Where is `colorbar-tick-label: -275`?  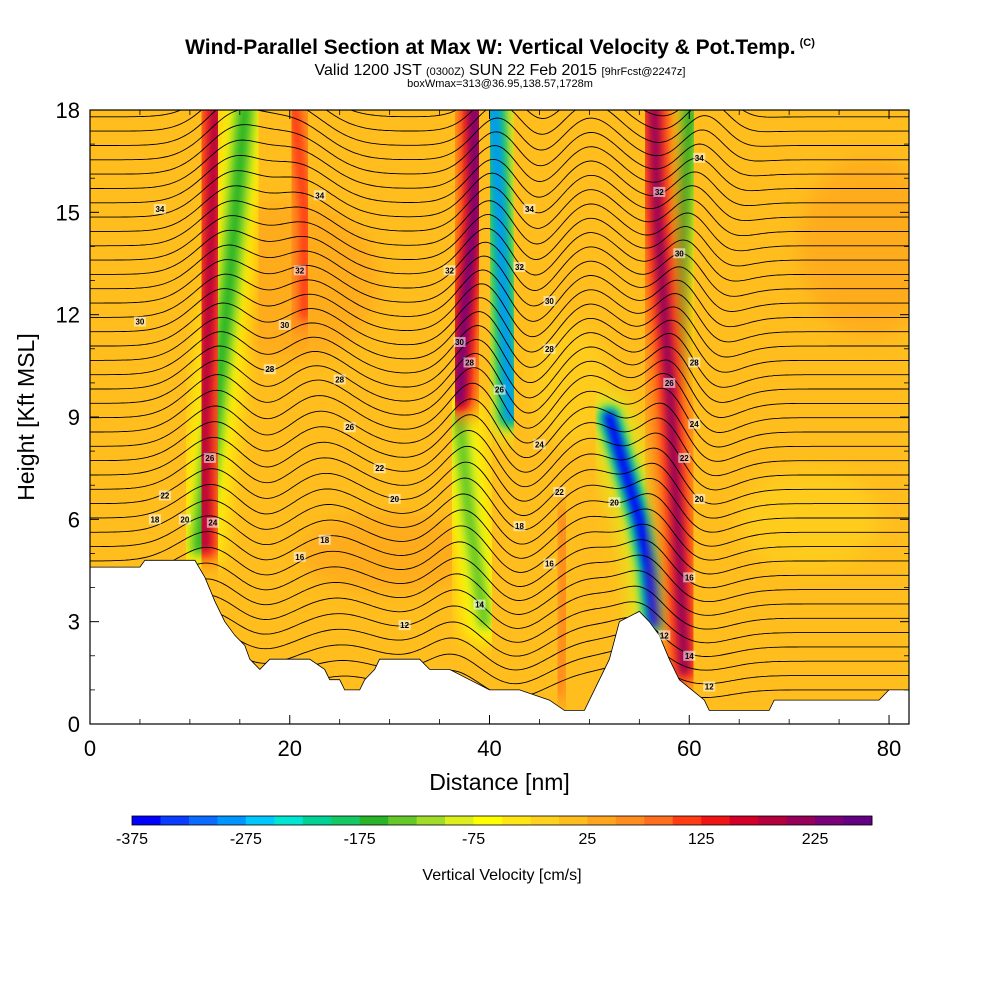 colorbar-tick-label: -275 is located at coordinates (246, 839).